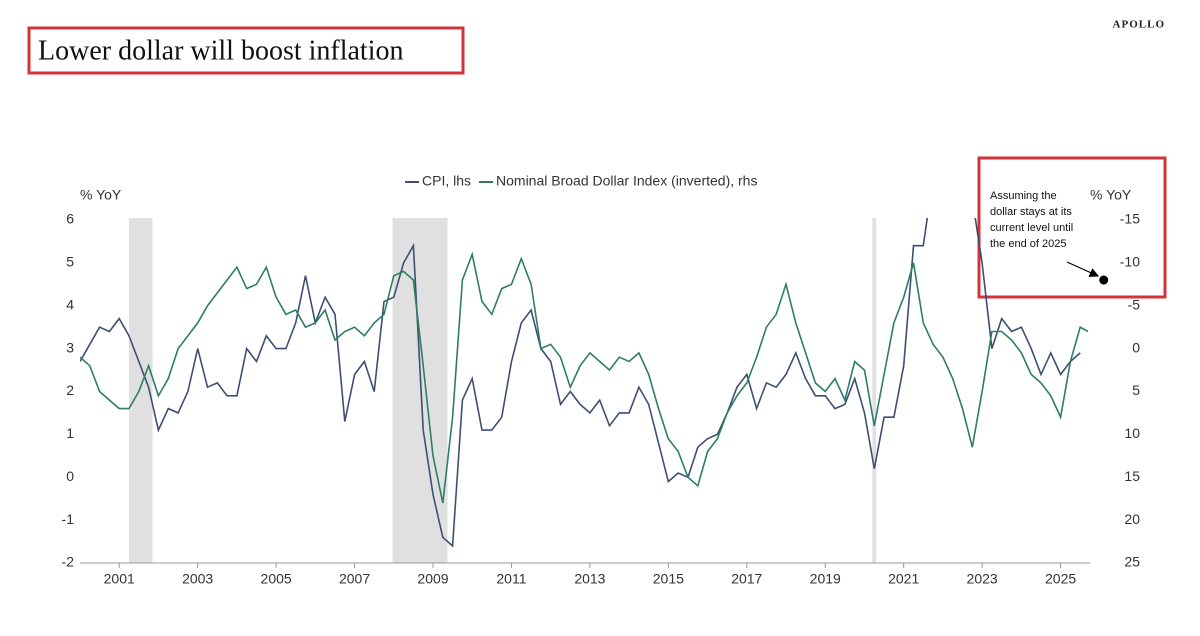  What do you see at coordinates (197, 579) in the screenshot?
I see `x-tick-label: 2003` at bounding box center [197, 579].